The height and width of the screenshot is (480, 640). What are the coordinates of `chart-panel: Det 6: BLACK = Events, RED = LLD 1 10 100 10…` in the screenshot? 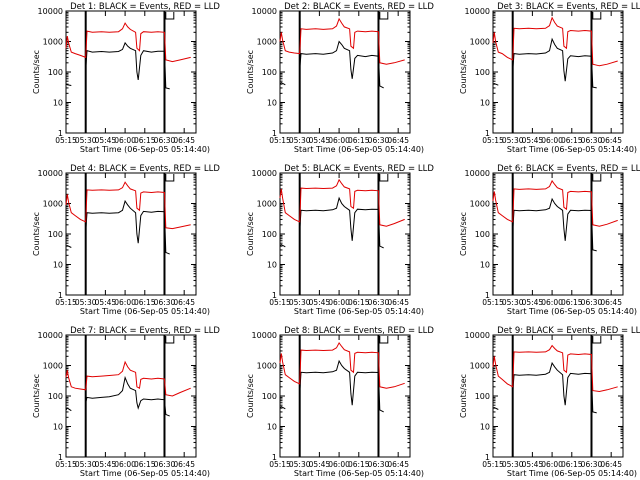 It's located at (549, 240).